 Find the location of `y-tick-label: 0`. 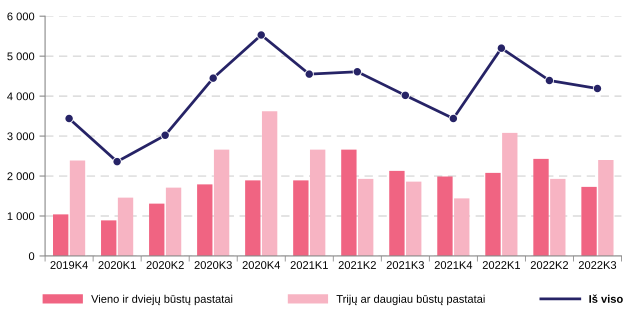

y-tick-label: 0 is located at coordinates (31, 256).